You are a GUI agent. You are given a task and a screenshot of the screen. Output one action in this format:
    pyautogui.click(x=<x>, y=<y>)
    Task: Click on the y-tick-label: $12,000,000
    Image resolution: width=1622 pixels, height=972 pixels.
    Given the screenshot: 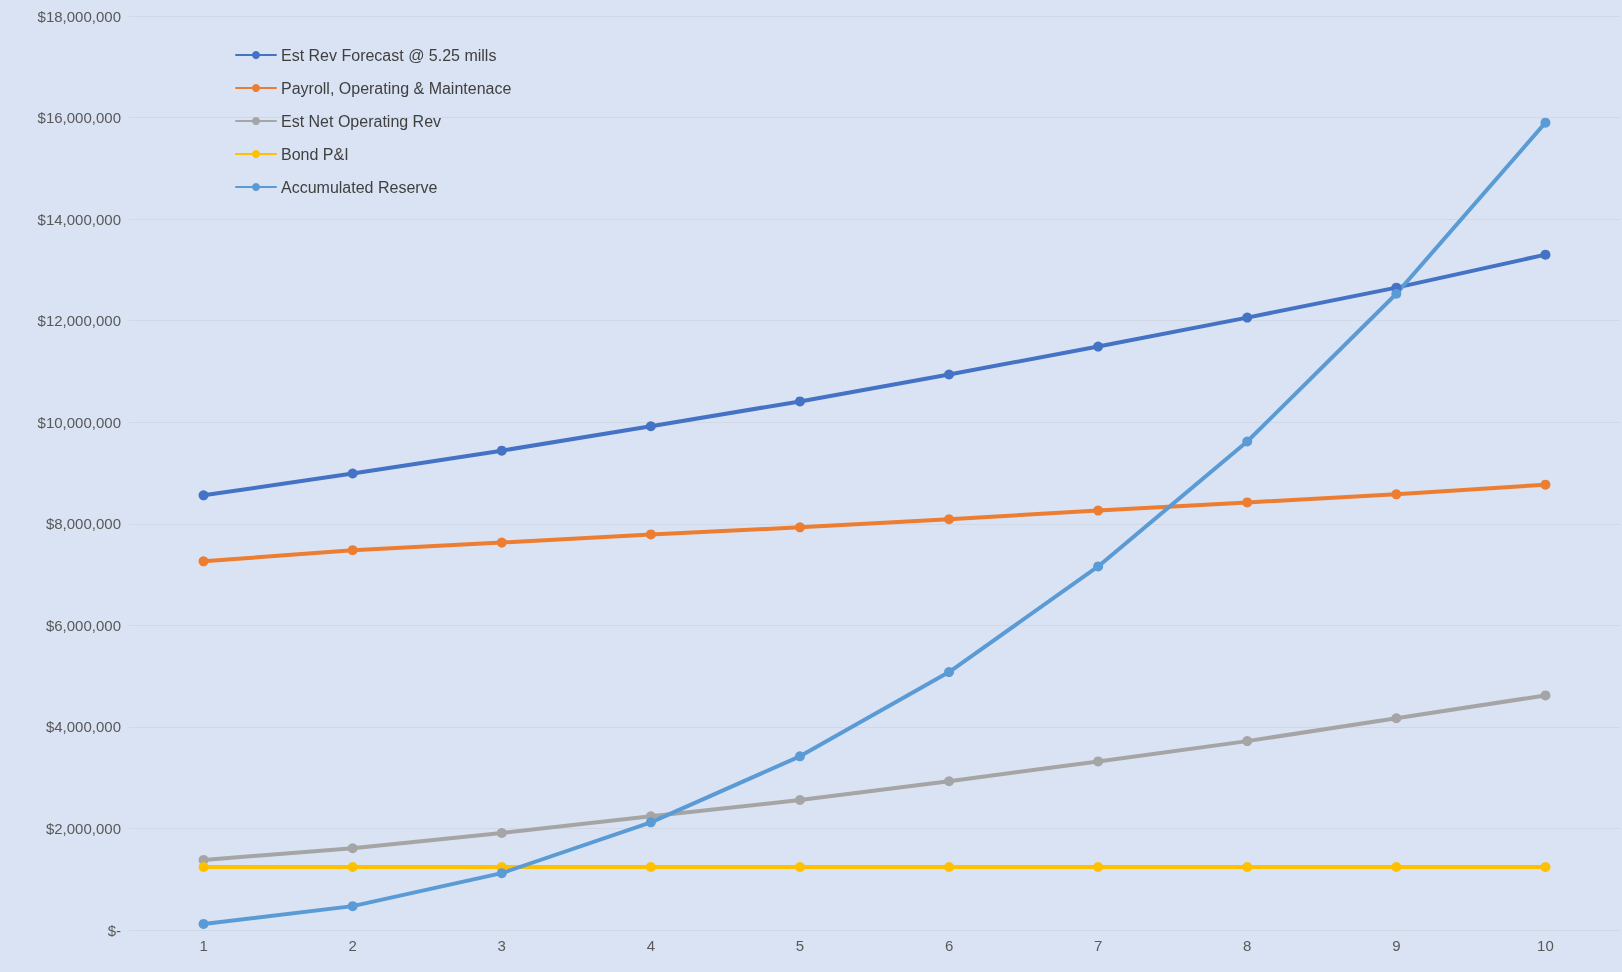 What is the action you would take?
    pyautogui.click(x=79, y=321)
    